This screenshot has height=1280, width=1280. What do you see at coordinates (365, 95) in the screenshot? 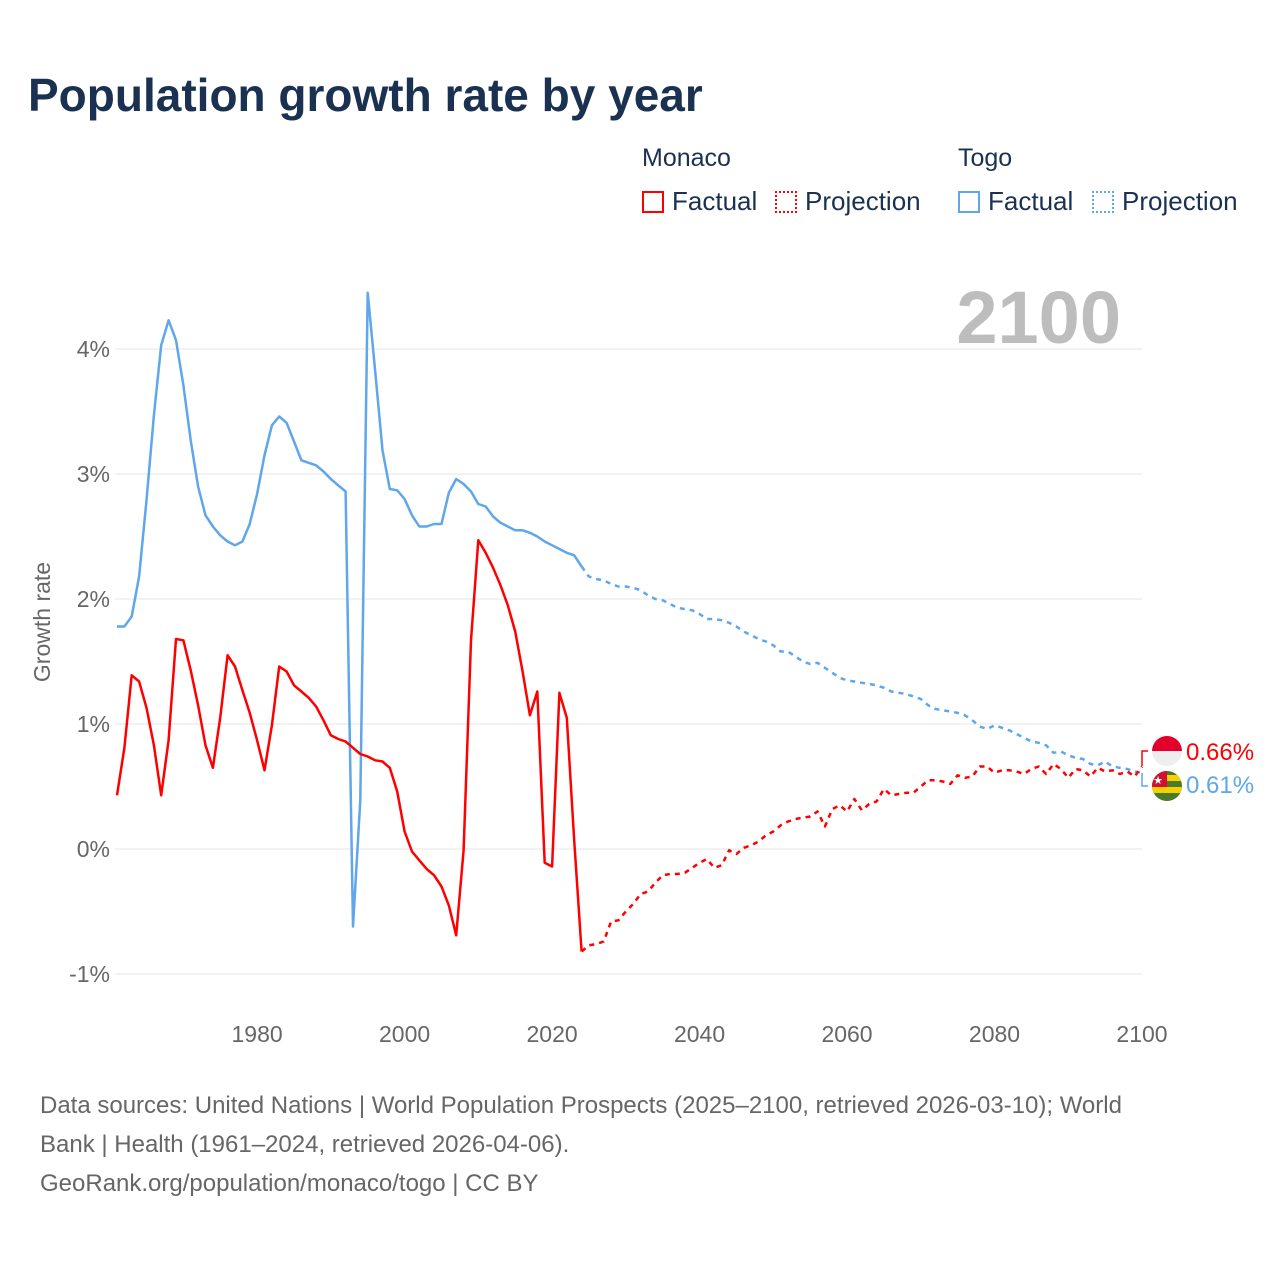
I see `chart-title: Population growth rate by year` at bounding box center [365, 95].